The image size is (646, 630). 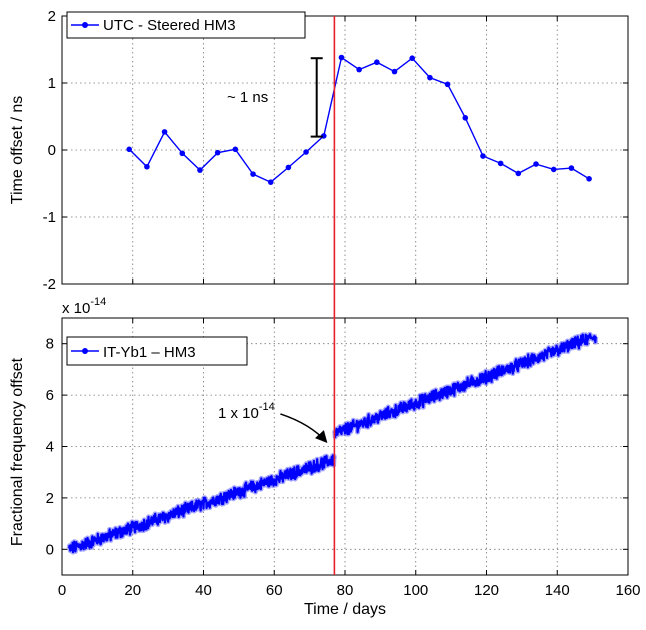 I want to click on bottom-legend-marker, so click(x=85, y=351).